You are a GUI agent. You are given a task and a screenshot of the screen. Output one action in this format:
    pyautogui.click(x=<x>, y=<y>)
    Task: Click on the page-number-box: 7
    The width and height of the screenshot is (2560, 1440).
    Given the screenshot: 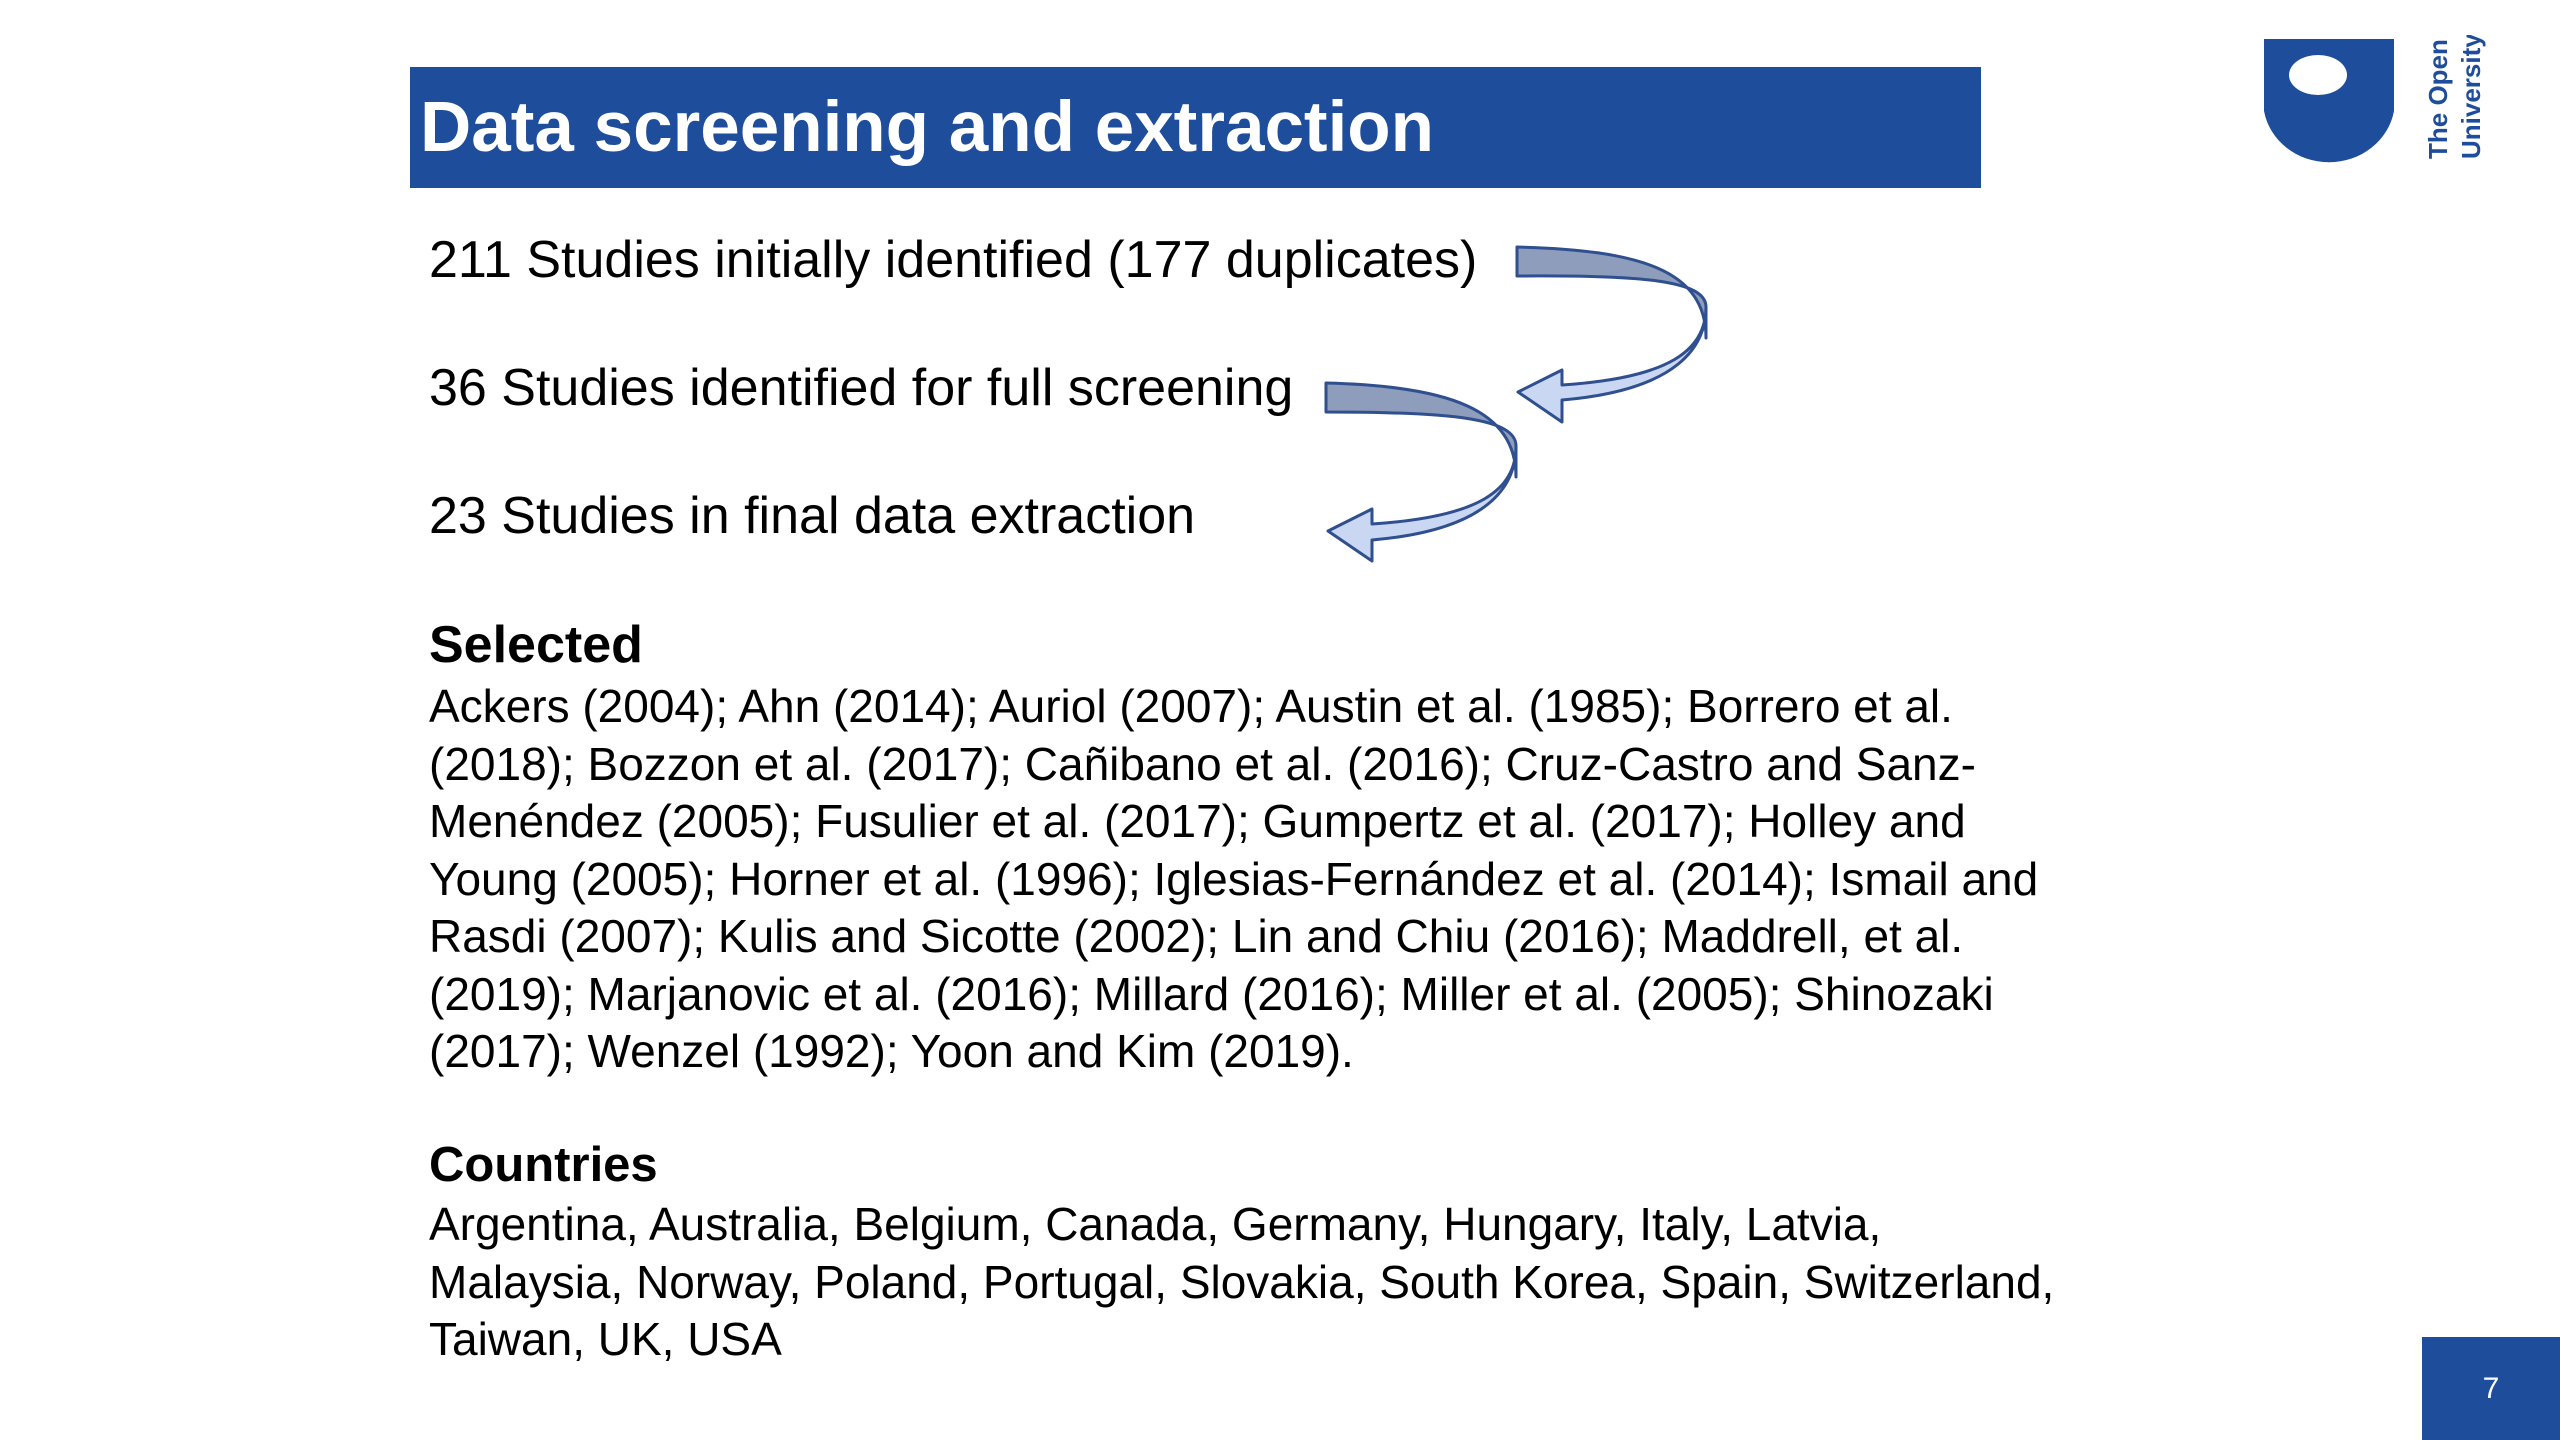 What is the action you would take?
    pyautogui.click(x=2491, y=1388)
    